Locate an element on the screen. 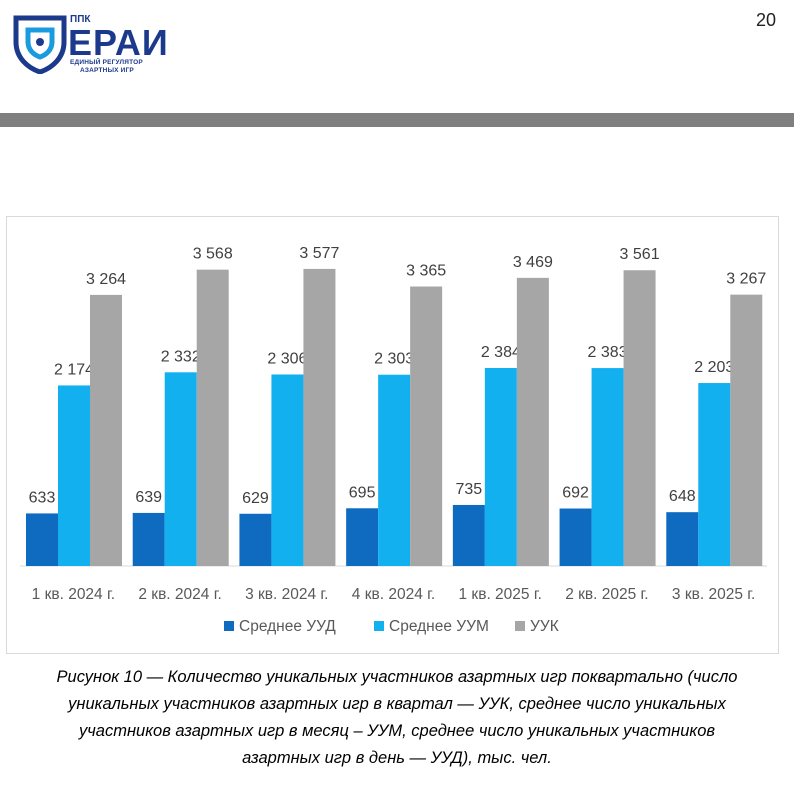 The height and width of the screenshot is (800, 794). x-tick-label: 3 кв. 2024 г. is located at coordinates (286, 594).